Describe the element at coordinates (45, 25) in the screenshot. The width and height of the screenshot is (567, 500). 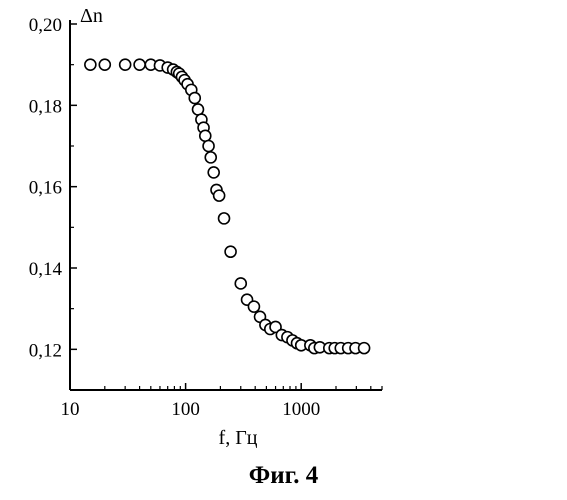
I see `y-tick-label: 0,20` at that location.